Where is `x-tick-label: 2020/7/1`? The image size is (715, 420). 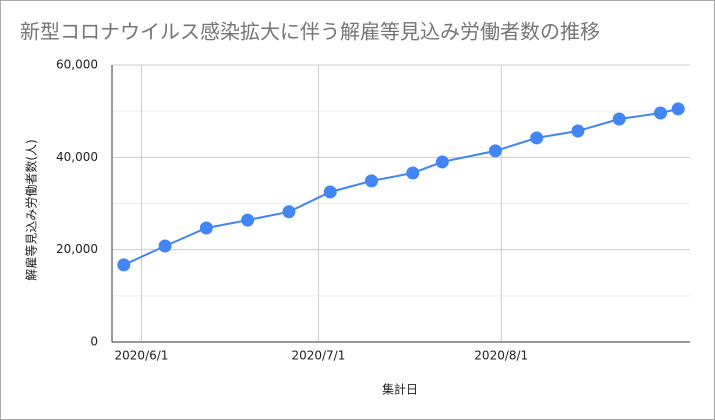
x-tick-label: 2020/7/1 is located at coordinates (318, 356).